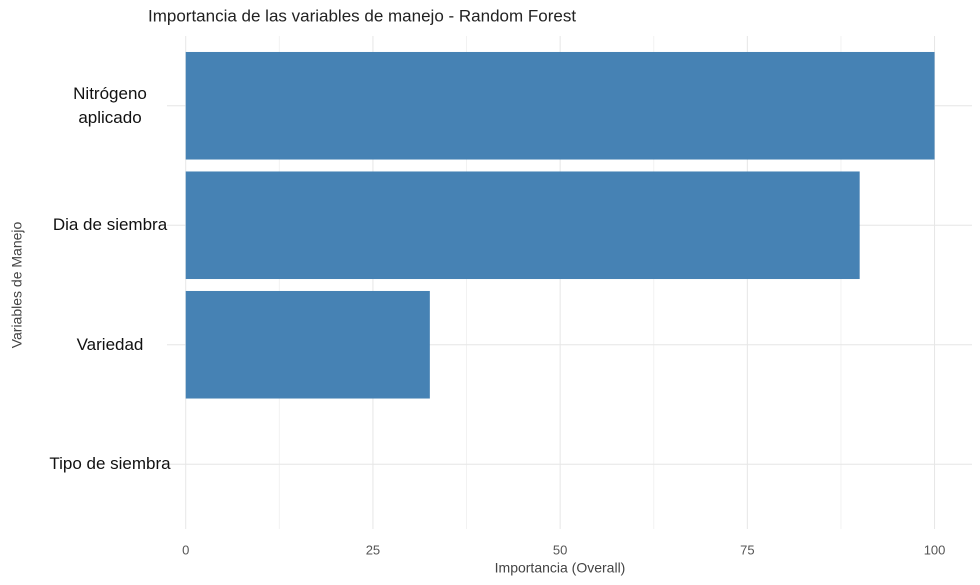 This screenshot has width=980, height=585. Describe the element at coordinates (747, 549) in the screenshot. I see `x-tick-label: 75` at that location.